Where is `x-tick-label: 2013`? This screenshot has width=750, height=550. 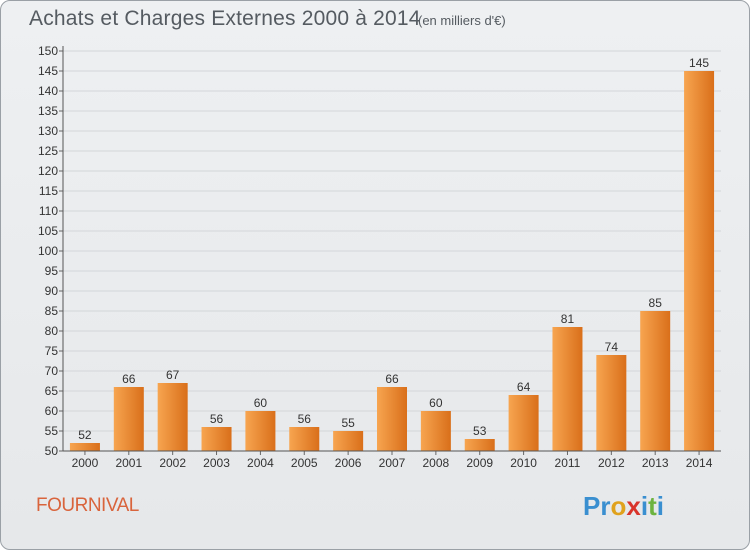 x-tick-label: 2013 is located at coordinates (655, 463).